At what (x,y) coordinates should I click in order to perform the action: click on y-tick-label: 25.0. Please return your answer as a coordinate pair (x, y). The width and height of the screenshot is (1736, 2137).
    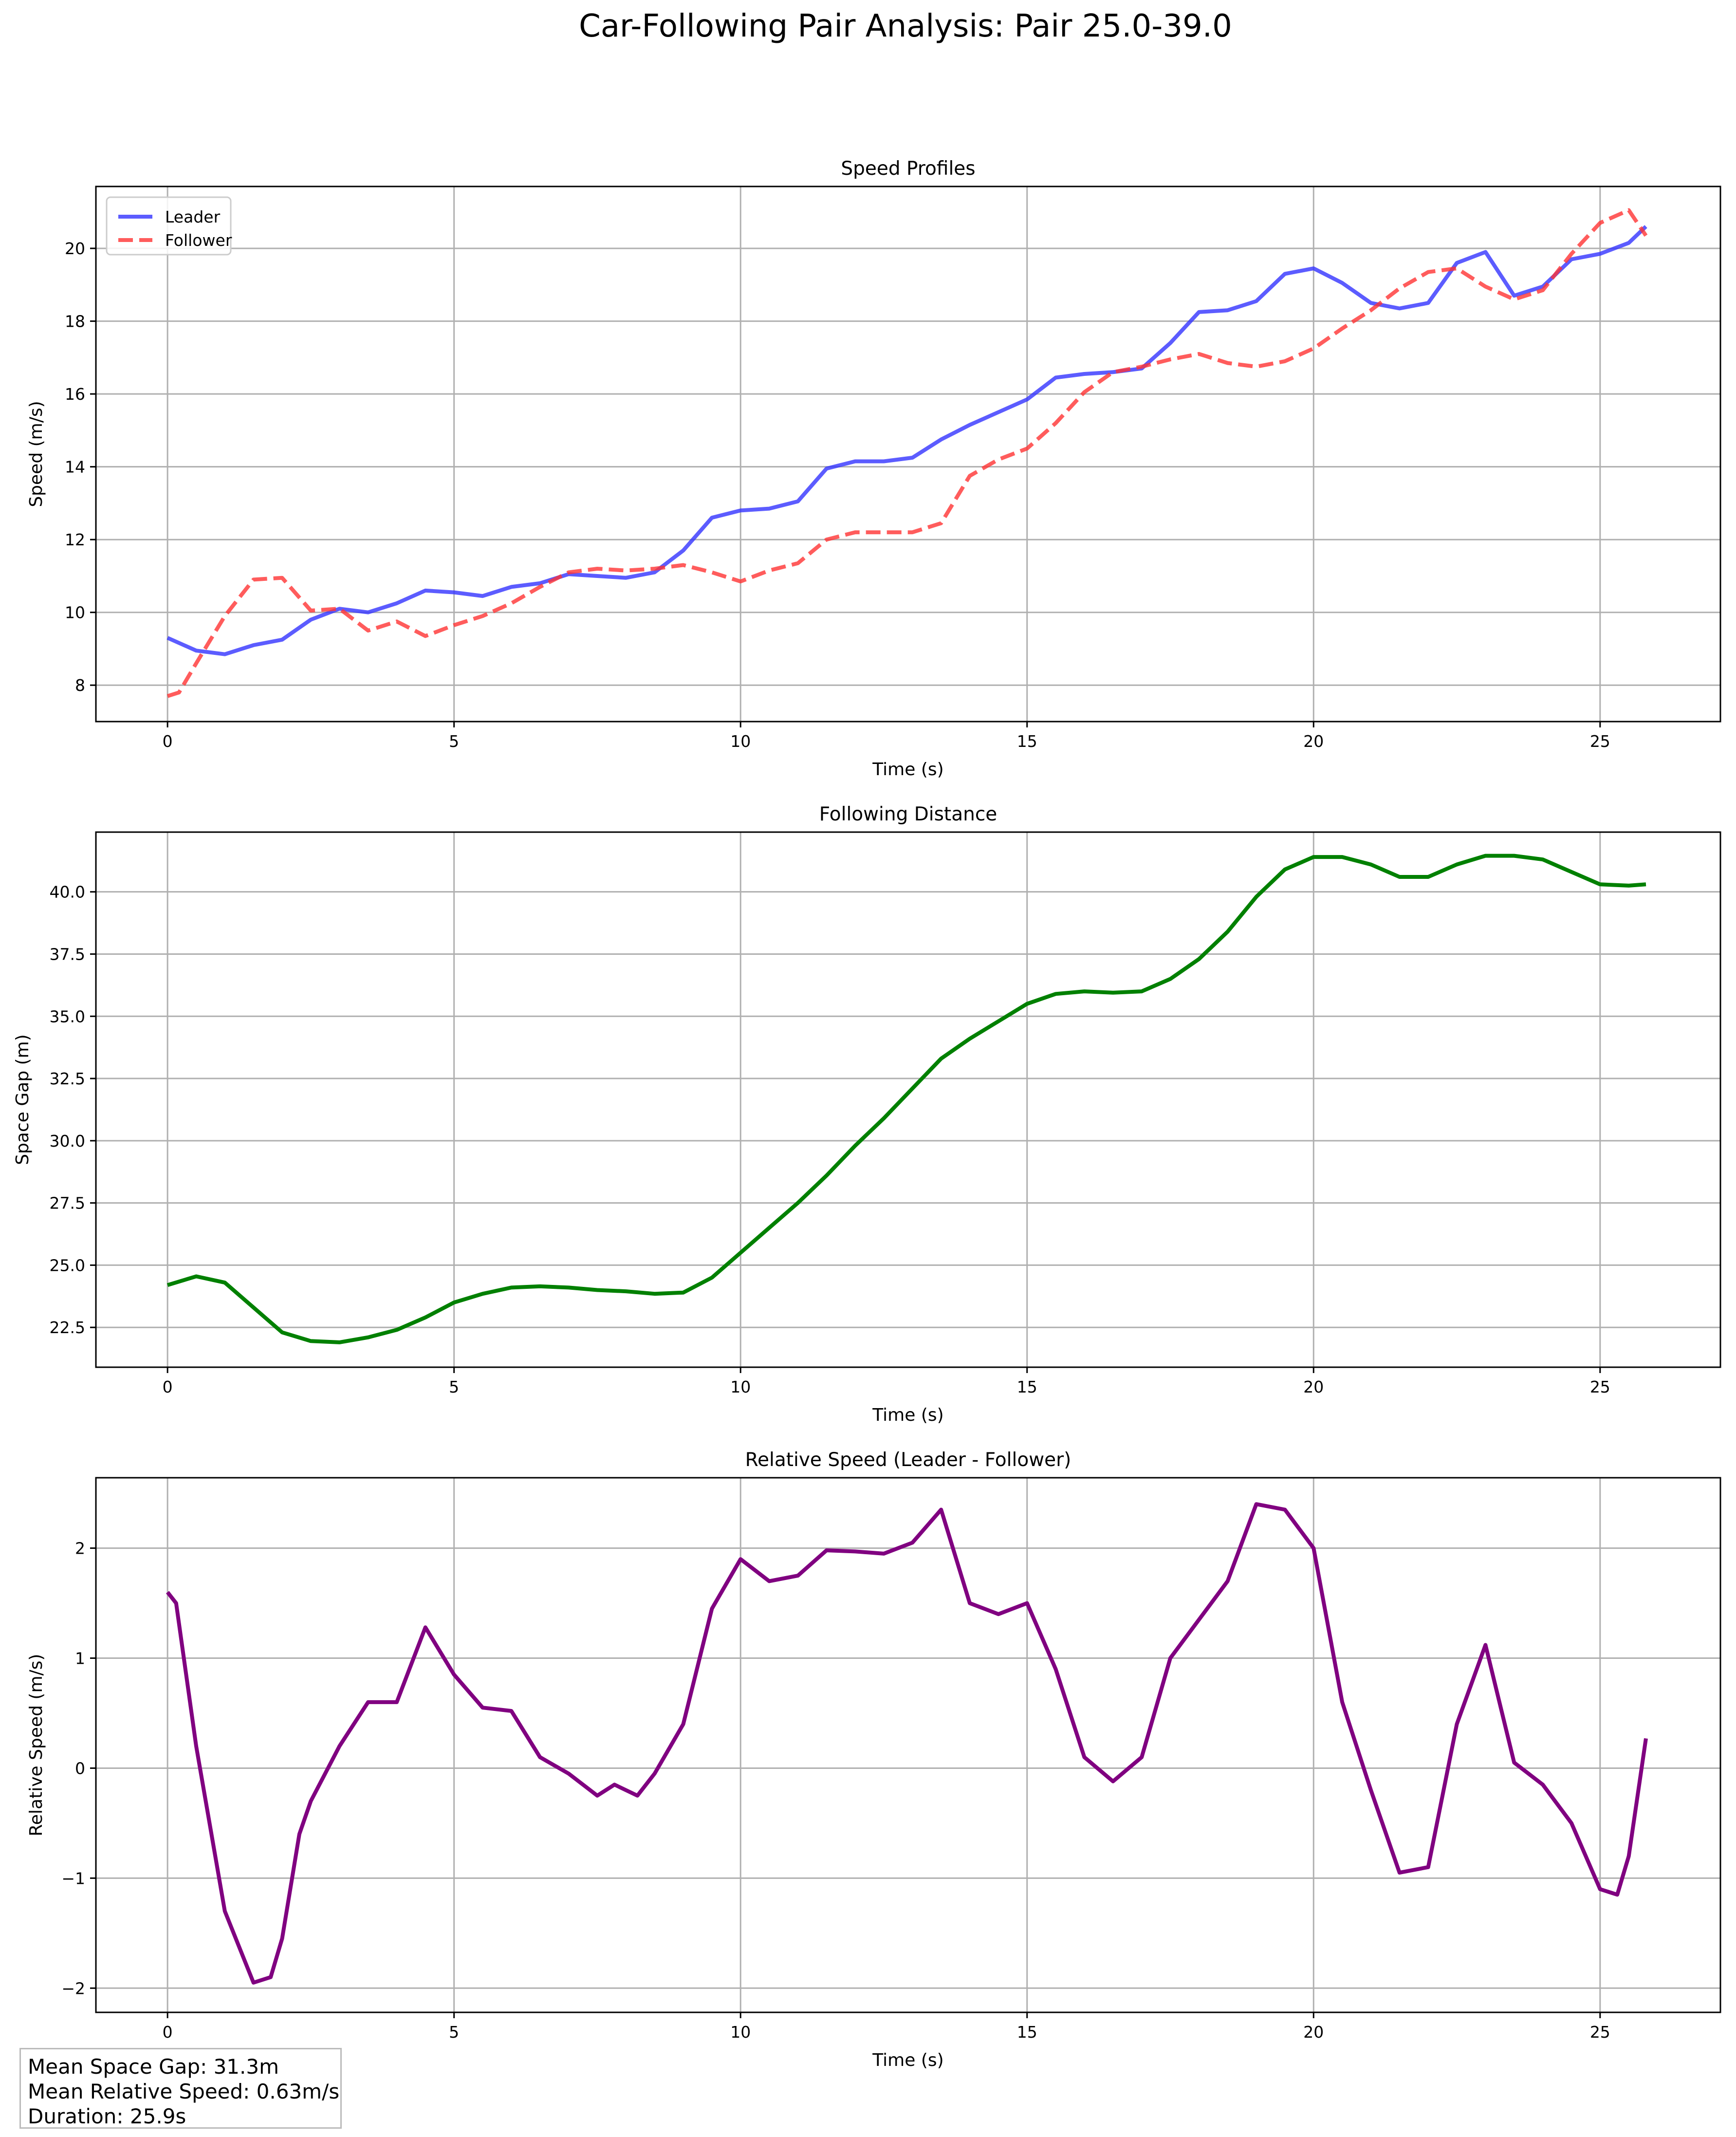
    Looking at the image, I should click on (67, 1266).